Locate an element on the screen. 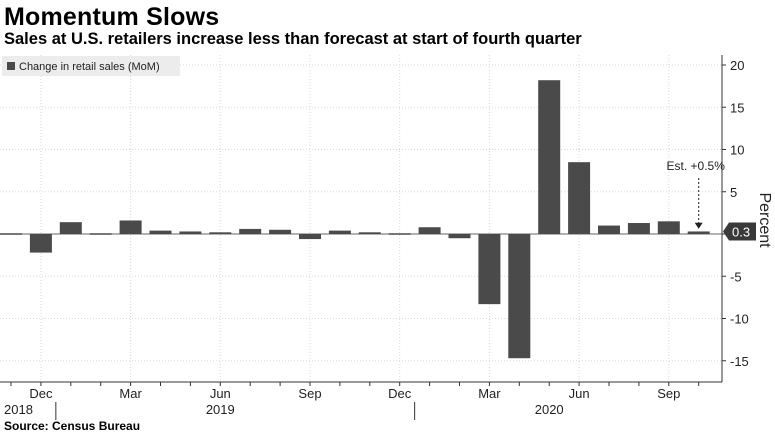 The width and height of the screenshot is (775, 435). y-tick-label: -10 is located at coordinates (739, 319).